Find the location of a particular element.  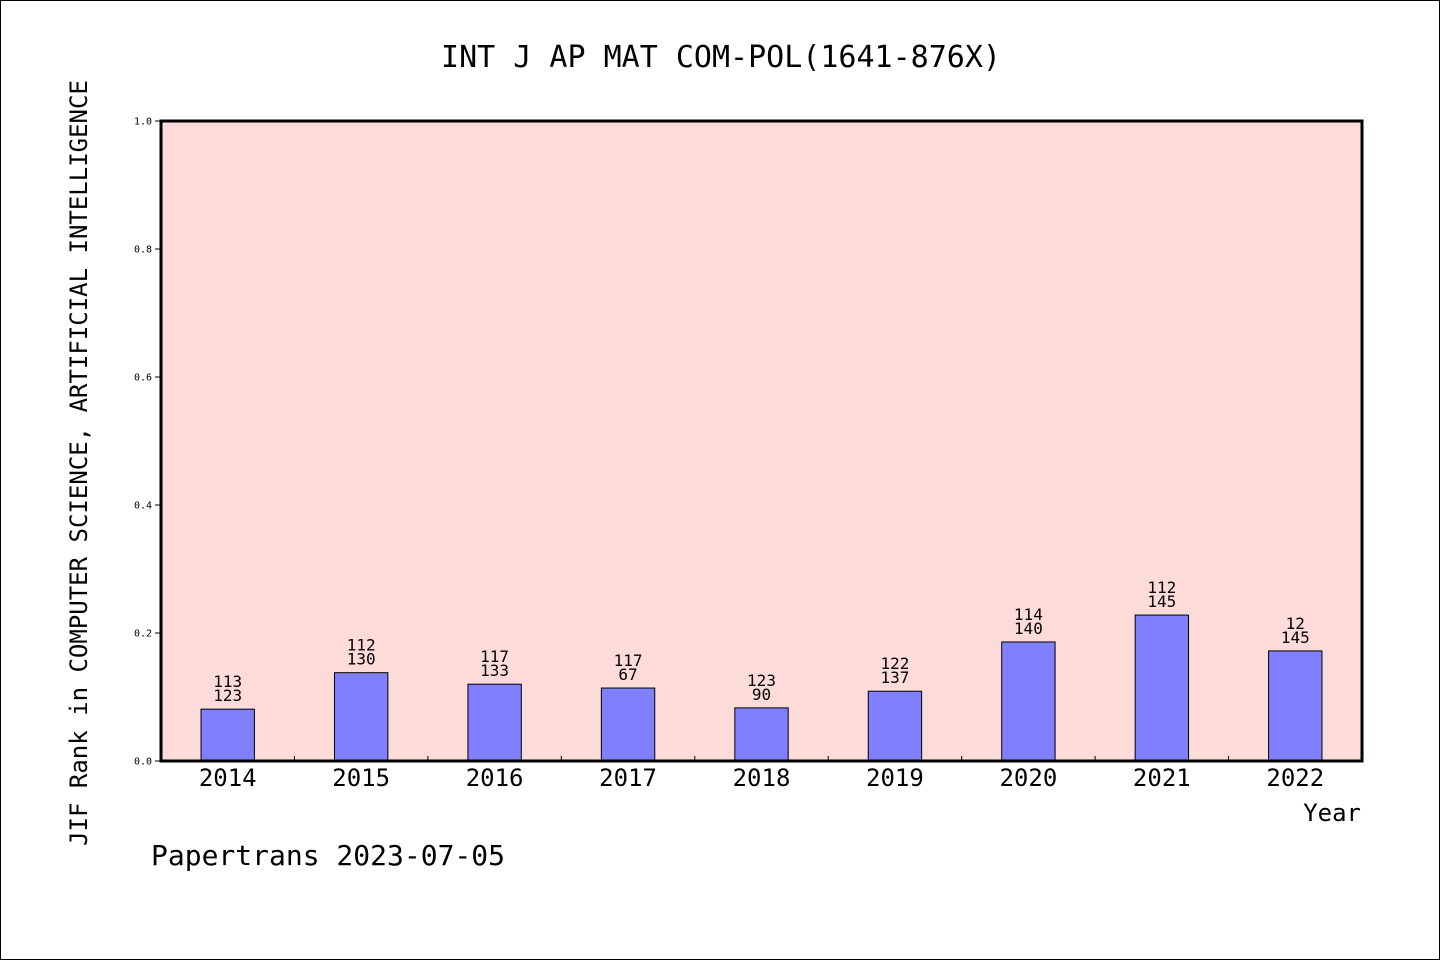

x-axis-label: Year is located at coordinates (1332, 813).